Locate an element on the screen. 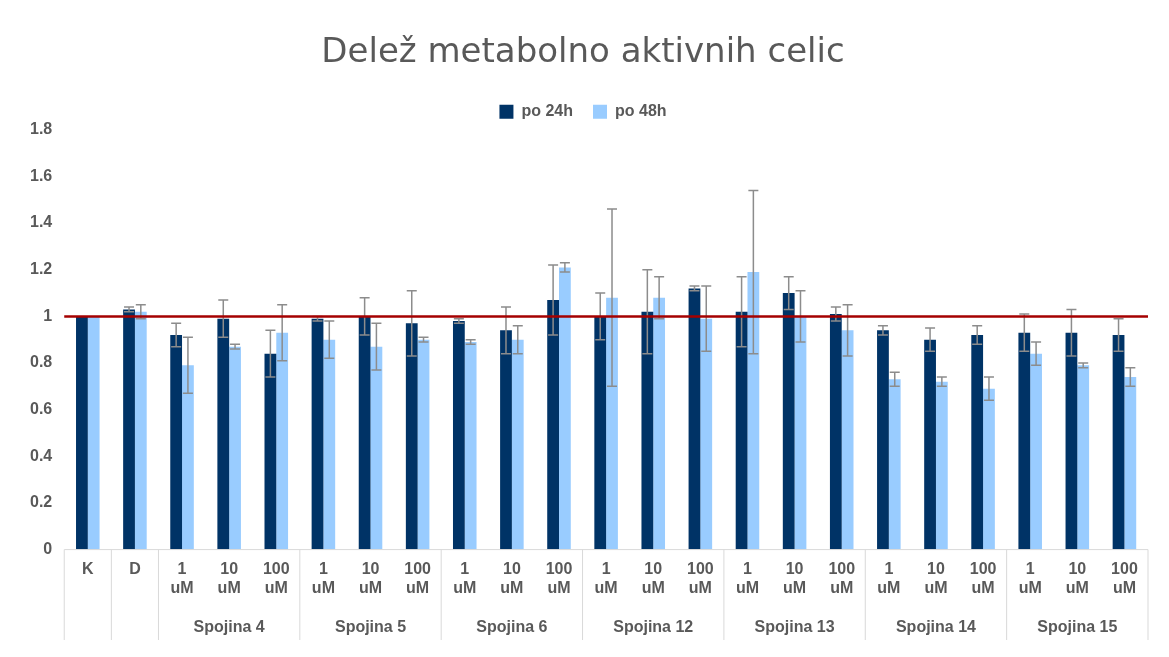 This screenshot has width=1169, height=657. y-tick-label: 1 is located at coordinates (48, 315).